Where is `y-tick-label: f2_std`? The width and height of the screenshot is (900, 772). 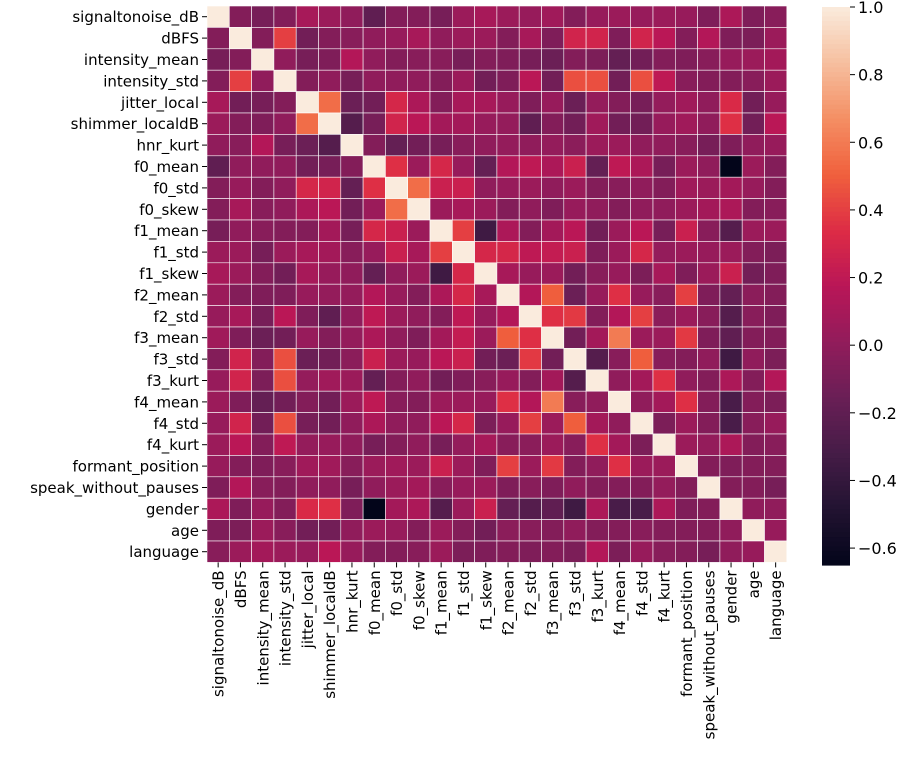
y-tick-label: f2_std is located at coordinates (176, 317).